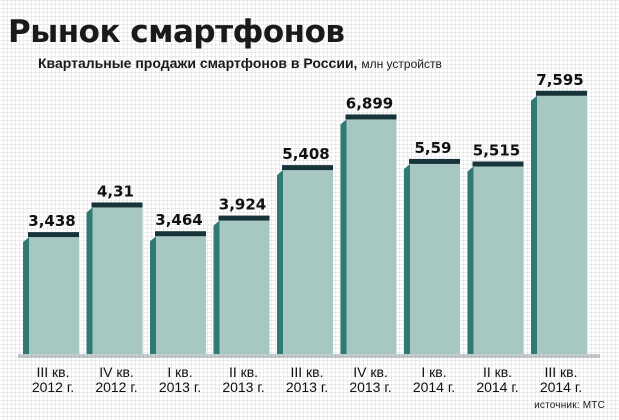 The image size is (619, 420). What do you see at coordinates (432, 148) in the screenshot?
I see `data-label: 5,59` at bounding box center [432, 148].